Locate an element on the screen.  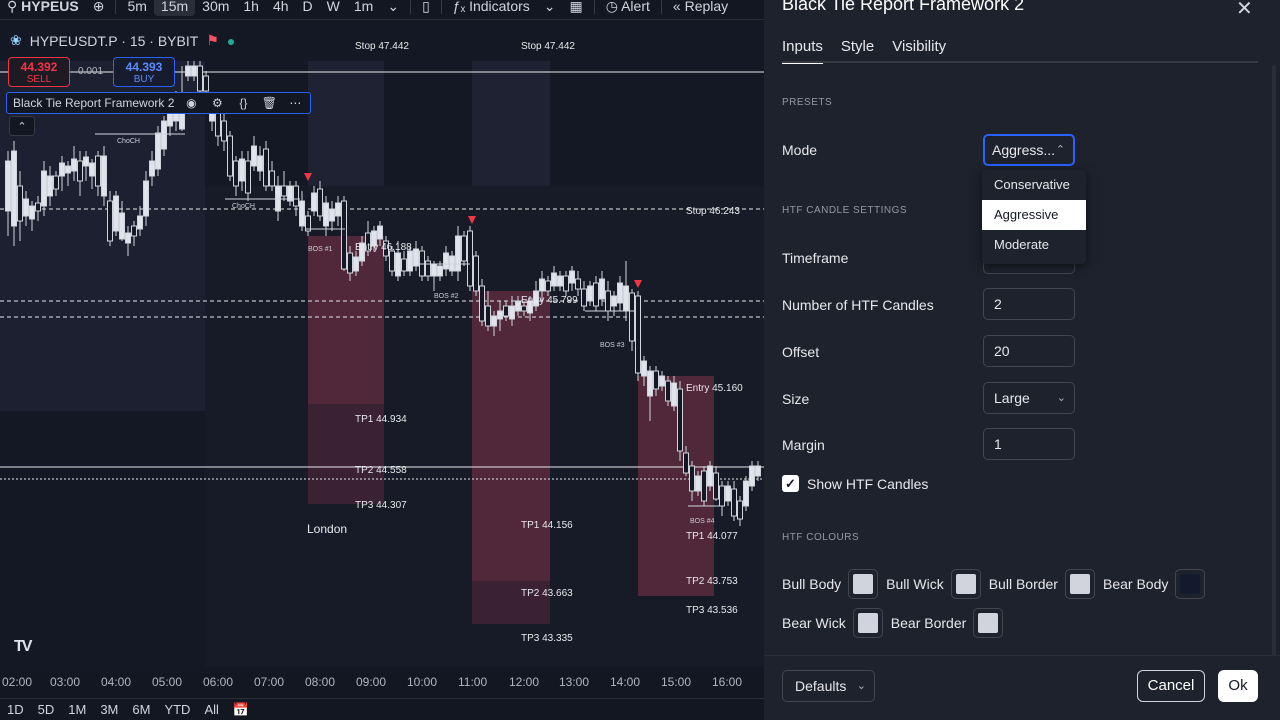
size-select: Large ⌄ is located at coordinates (1029, 398).